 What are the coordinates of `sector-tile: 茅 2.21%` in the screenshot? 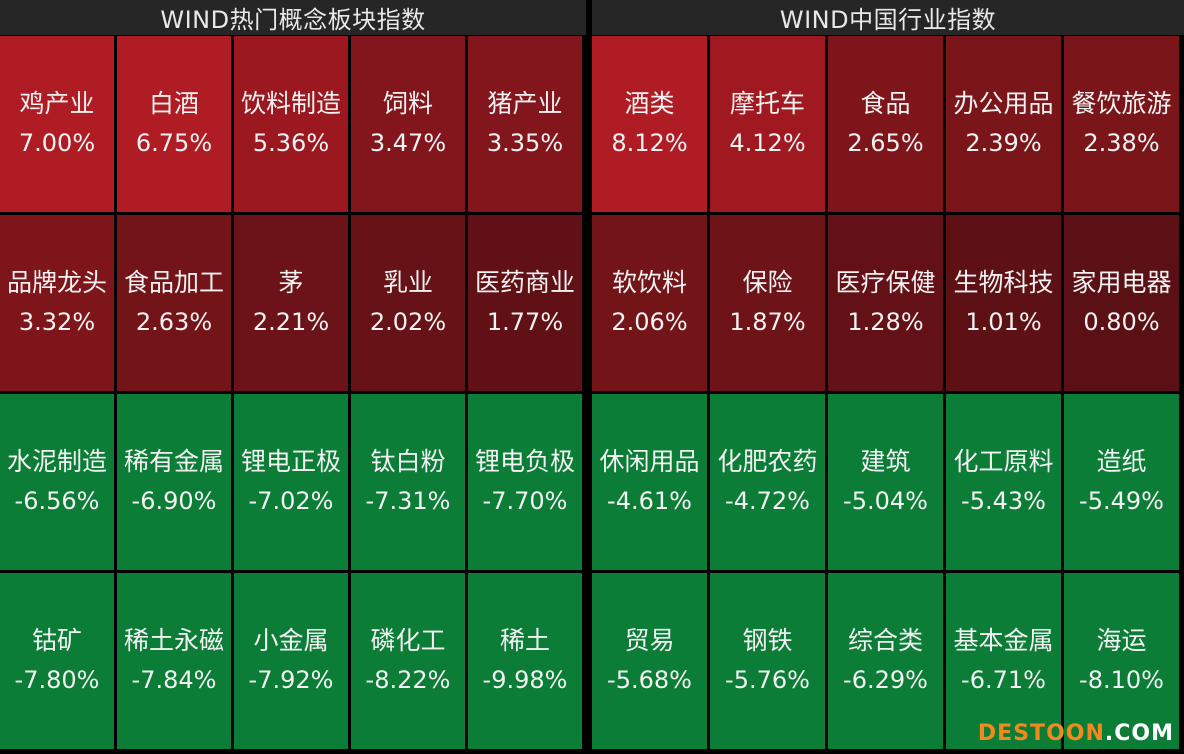 It's located at (291, 303).